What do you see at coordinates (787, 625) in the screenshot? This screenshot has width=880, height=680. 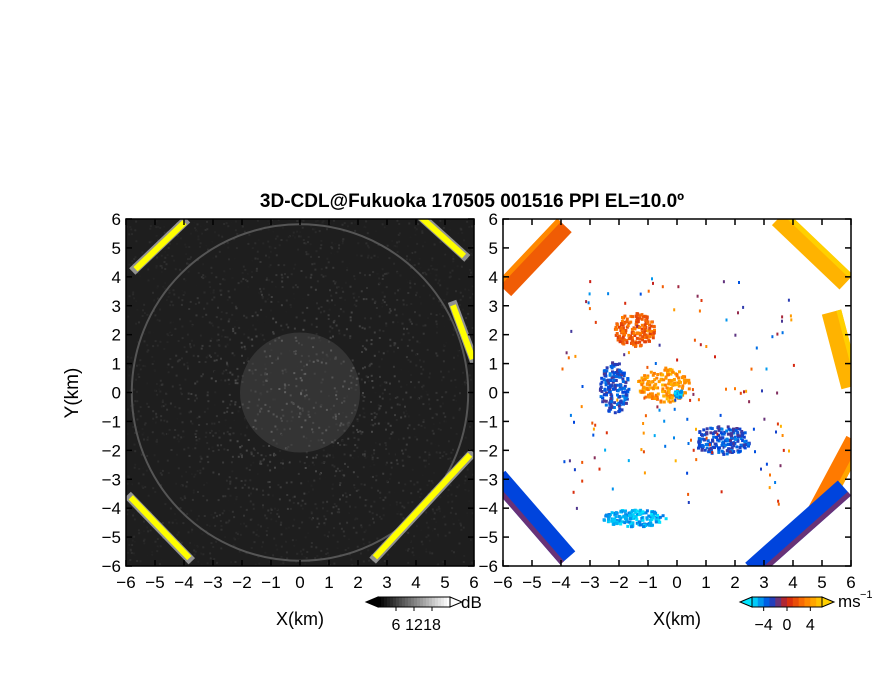 I see `colorbar-tick-label: 0` at bounding box center [787, 625].